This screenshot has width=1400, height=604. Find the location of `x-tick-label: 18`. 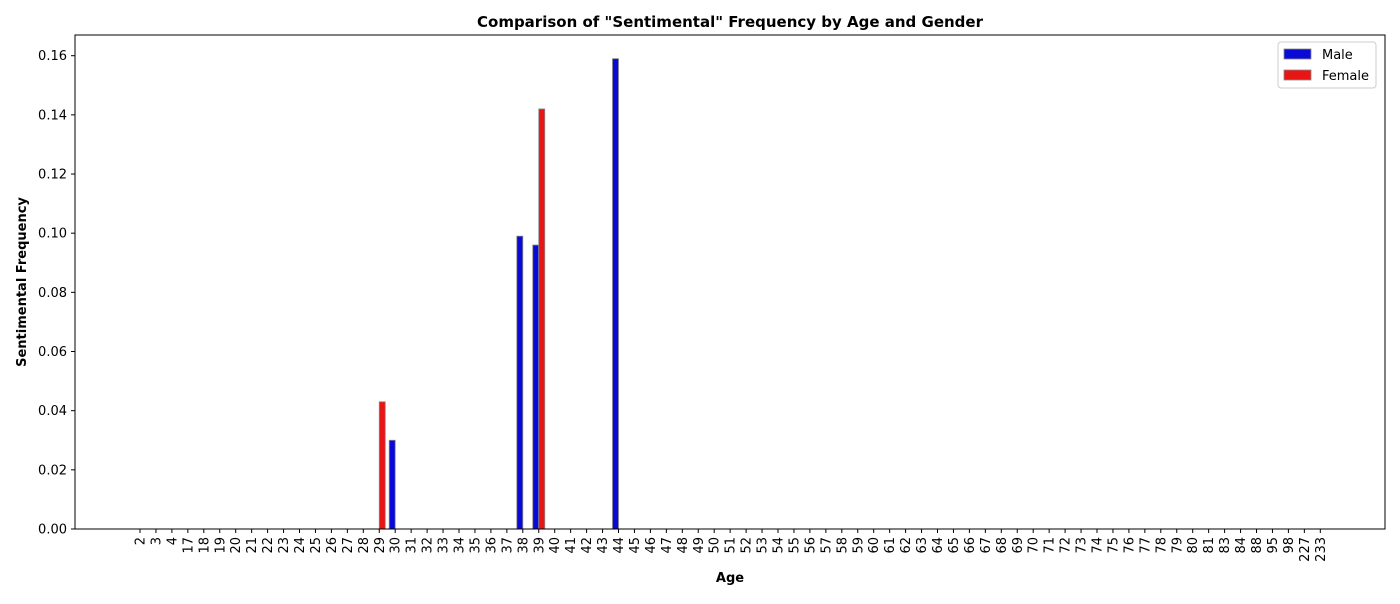

x-tick-label: 18 is located at coordinates (204, 545).